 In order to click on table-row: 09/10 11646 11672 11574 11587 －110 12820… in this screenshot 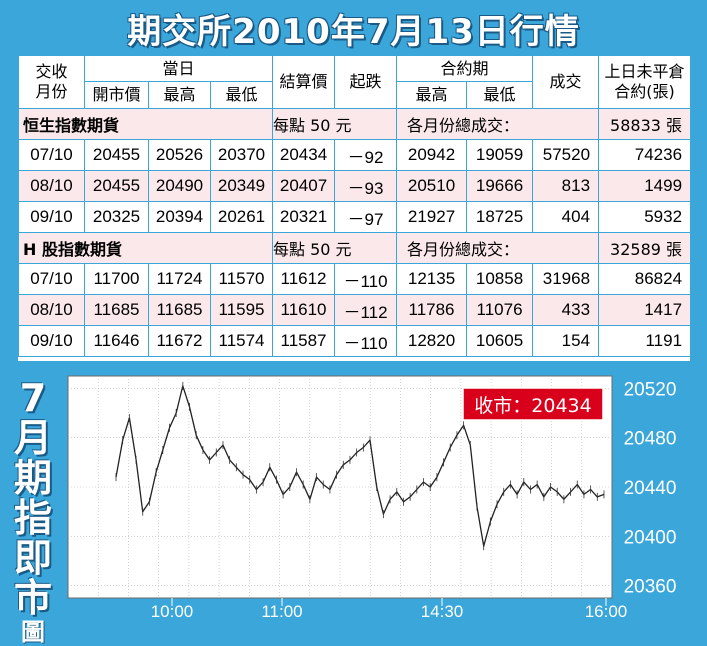, I will do `click(355, 341)`.